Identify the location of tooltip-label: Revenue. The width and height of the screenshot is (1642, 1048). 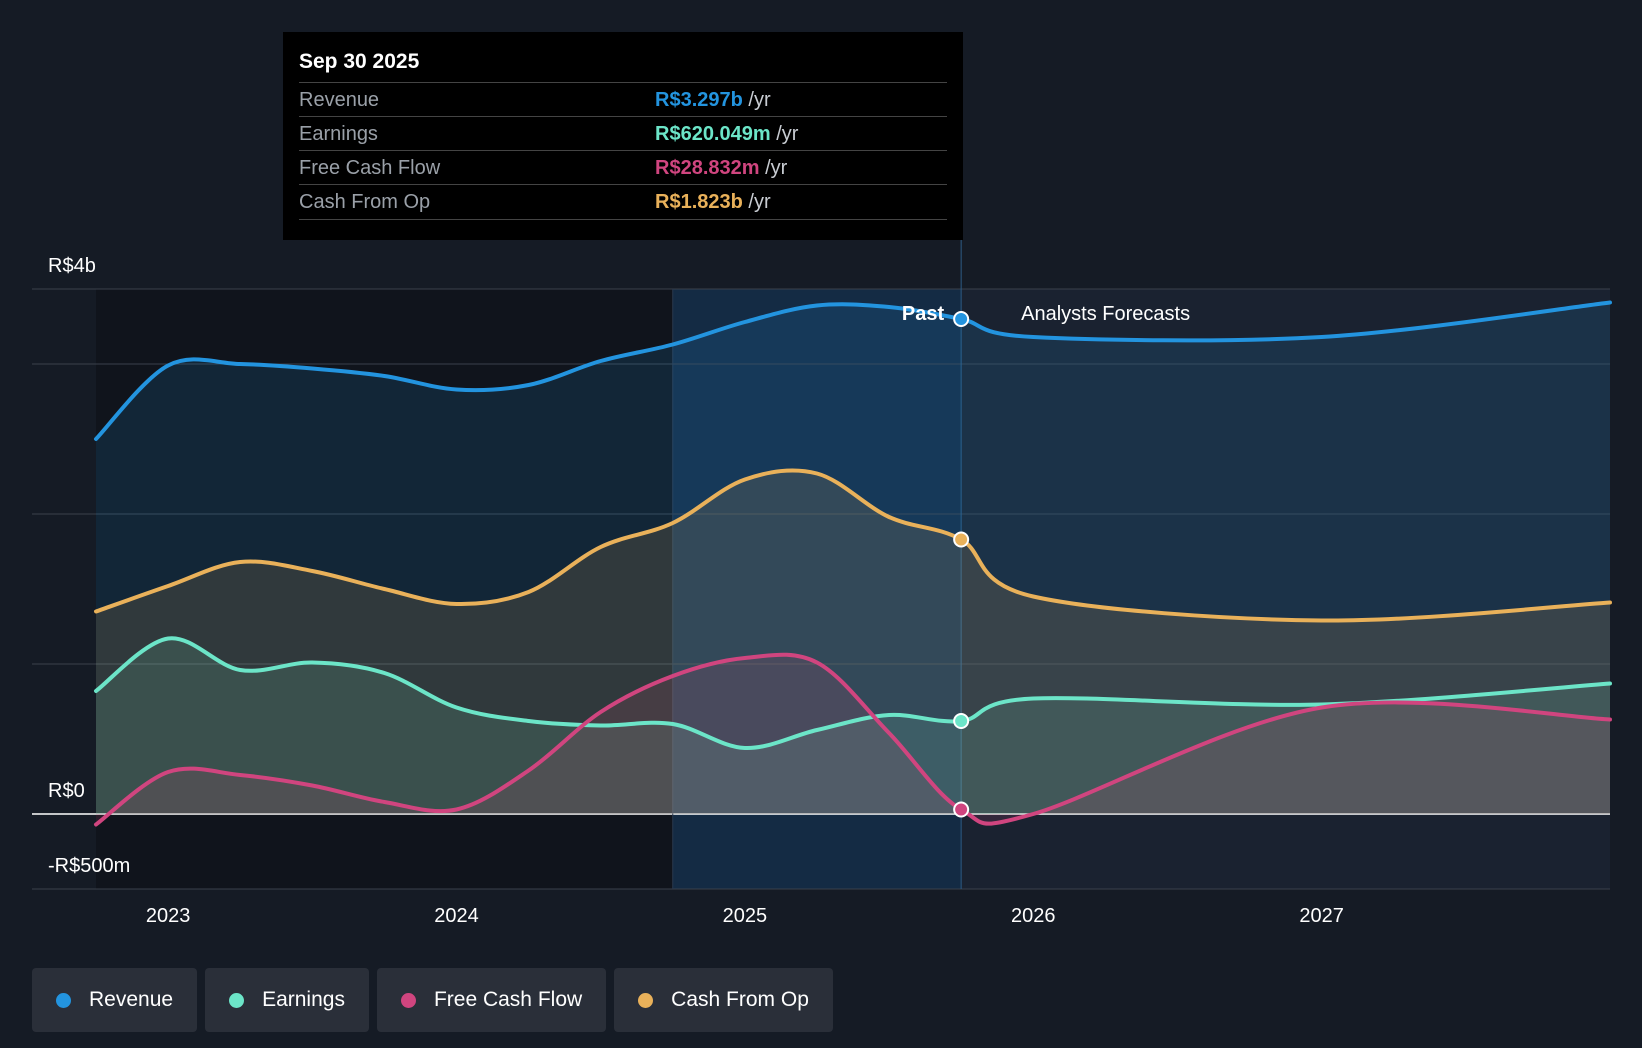
(339, 100).